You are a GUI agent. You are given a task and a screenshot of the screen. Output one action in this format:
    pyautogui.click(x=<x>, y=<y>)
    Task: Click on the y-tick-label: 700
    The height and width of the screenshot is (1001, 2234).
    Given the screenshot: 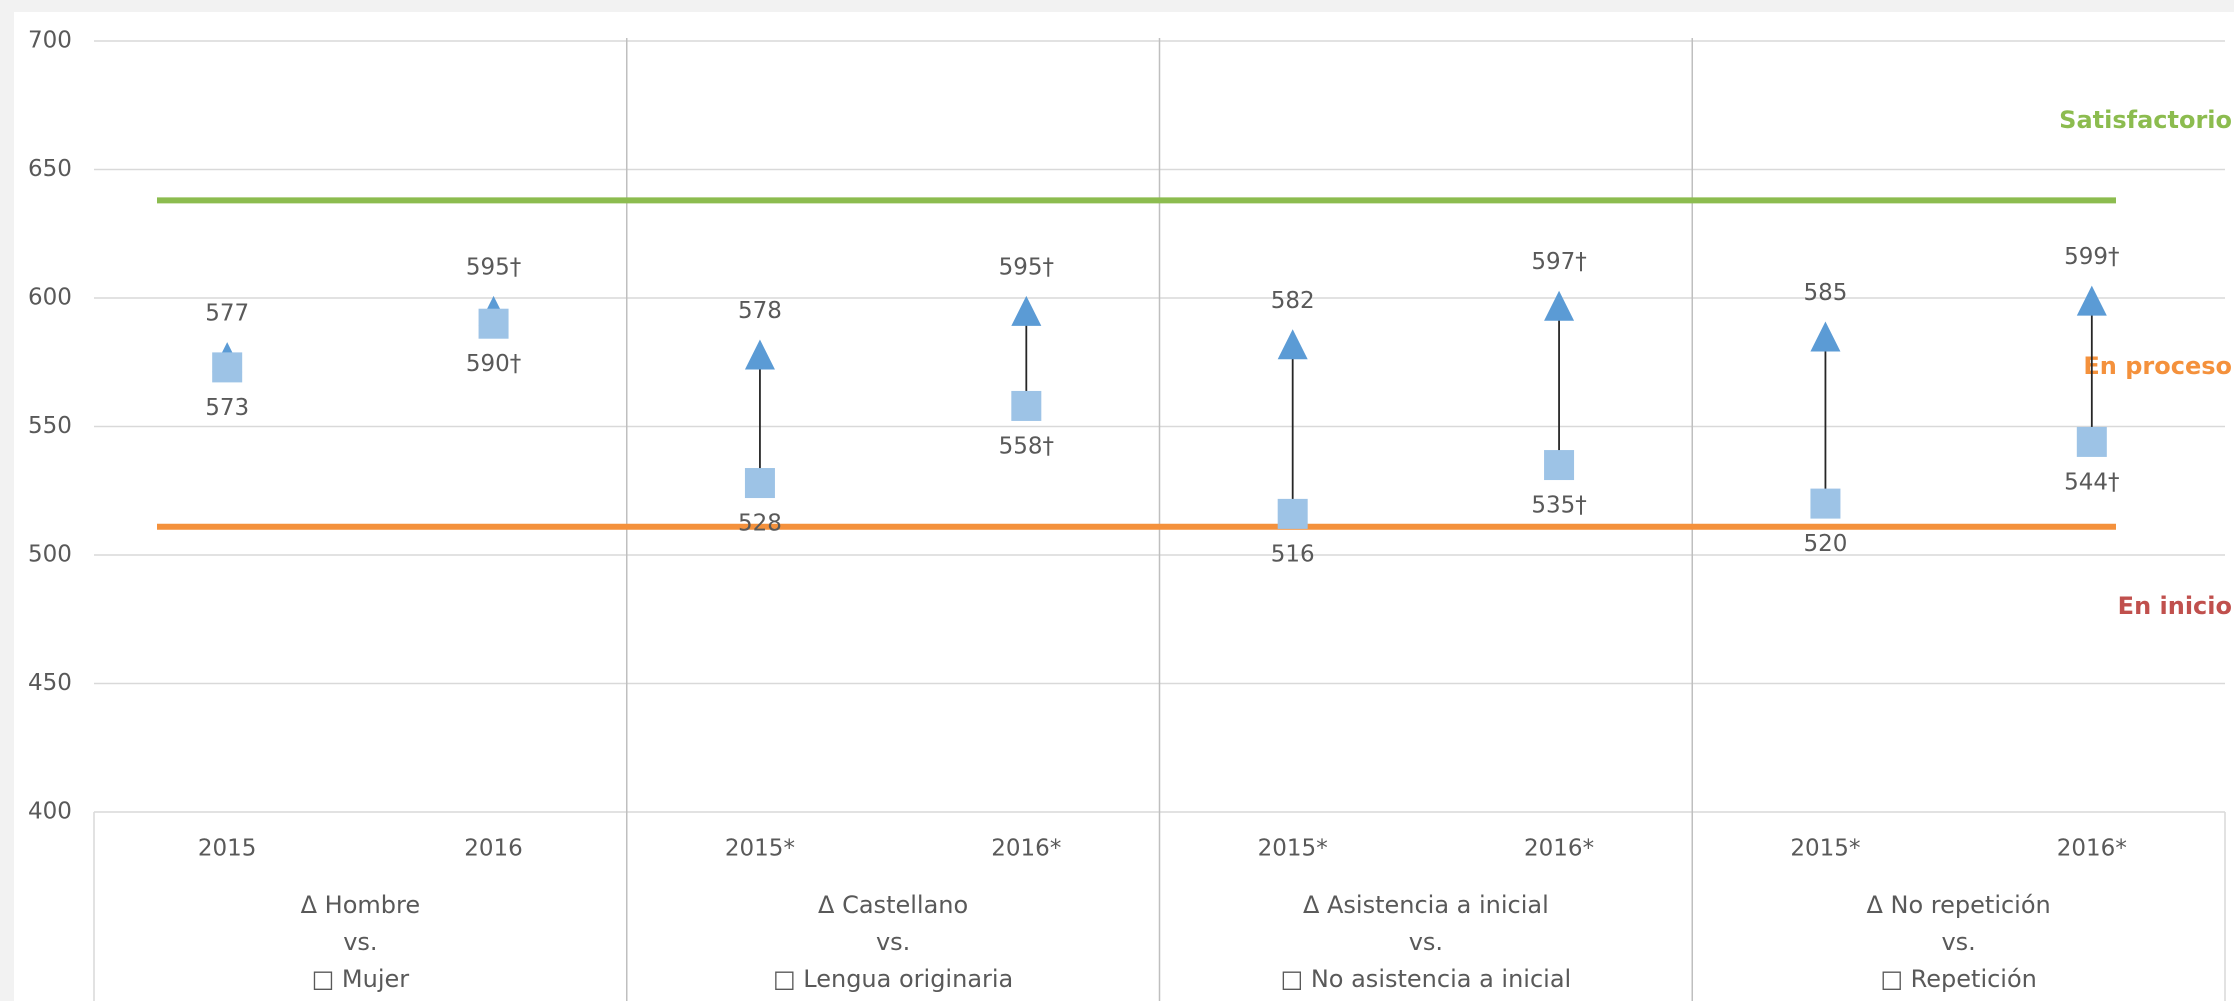 What is the action you would take?
    pyautogui.click(x=50, y=41)
    